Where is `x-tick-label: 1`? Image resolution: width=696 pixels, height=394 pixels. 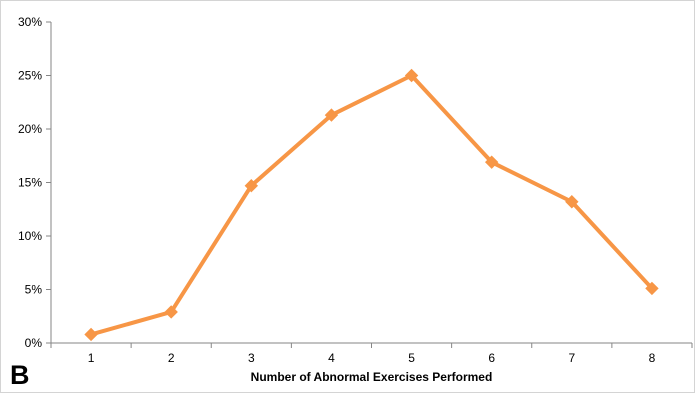 x-tick-label: 1 is located at coordinates (91, 358).